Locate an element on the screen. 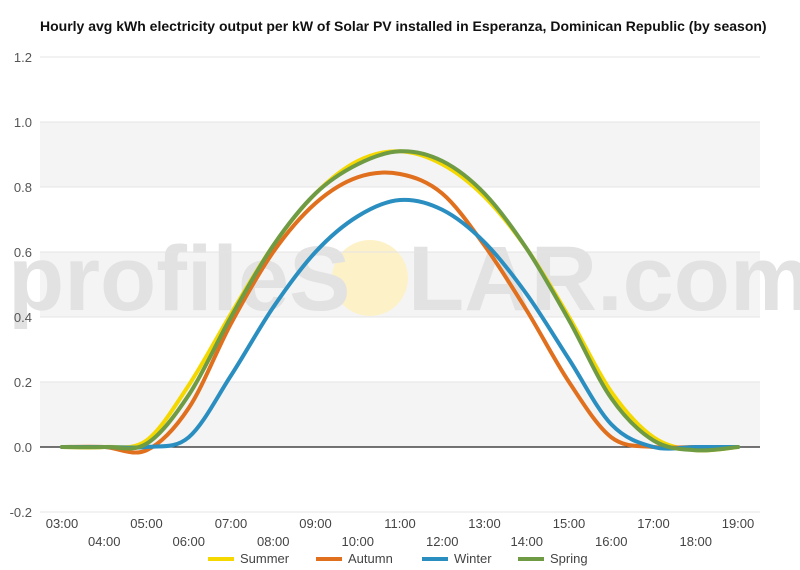  watermark-sun is located at coordinates (370, 278).